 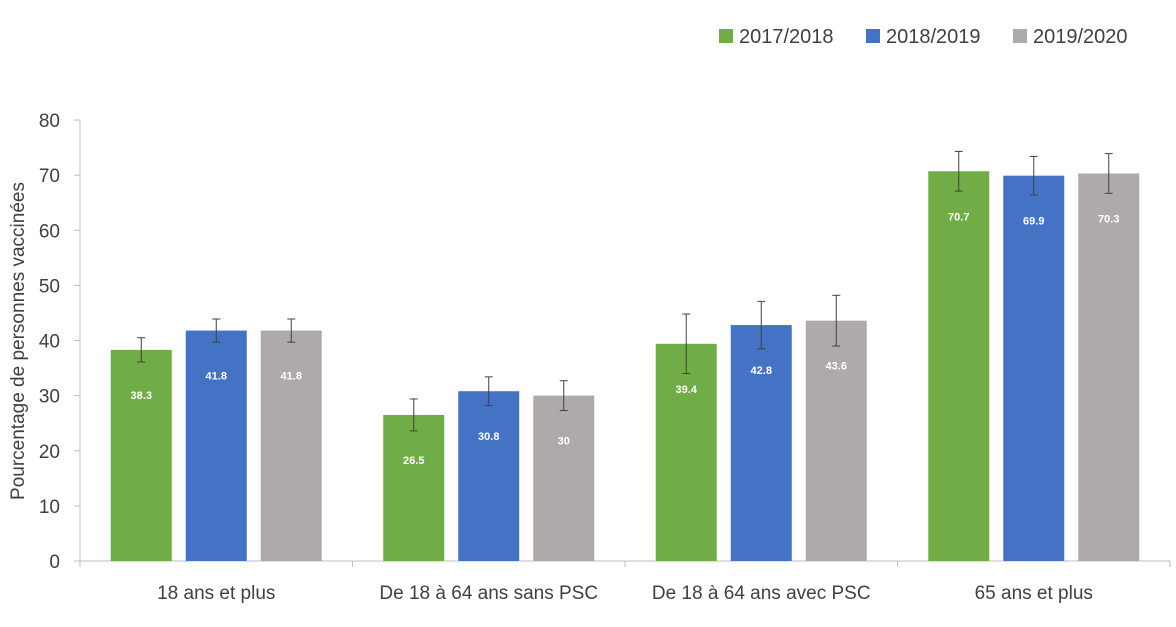 I want to click on x-category-label: De 18 à 64 ans sans PSC, so click(x=488, y=593).